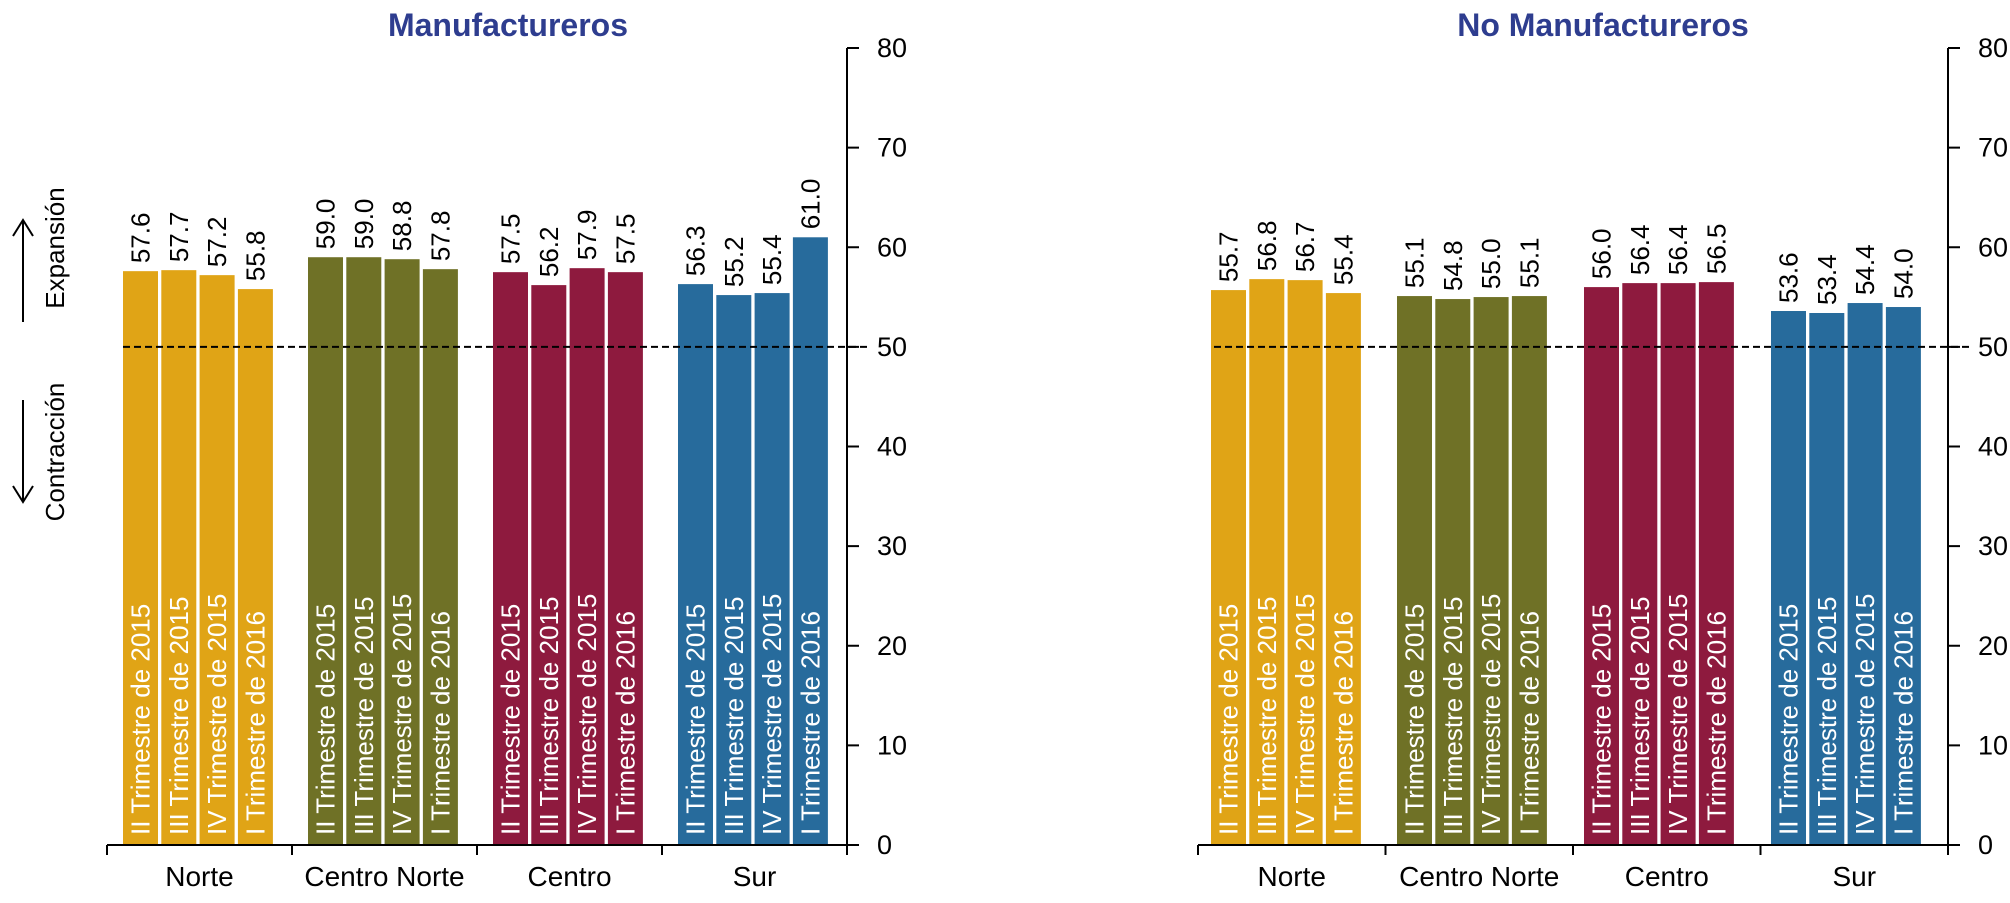 The width and height of the screenshot is (2010, 903). Describe the element at coordinates (1491, 263) in the screenshot. I see `data-label: 55.0` at that location.